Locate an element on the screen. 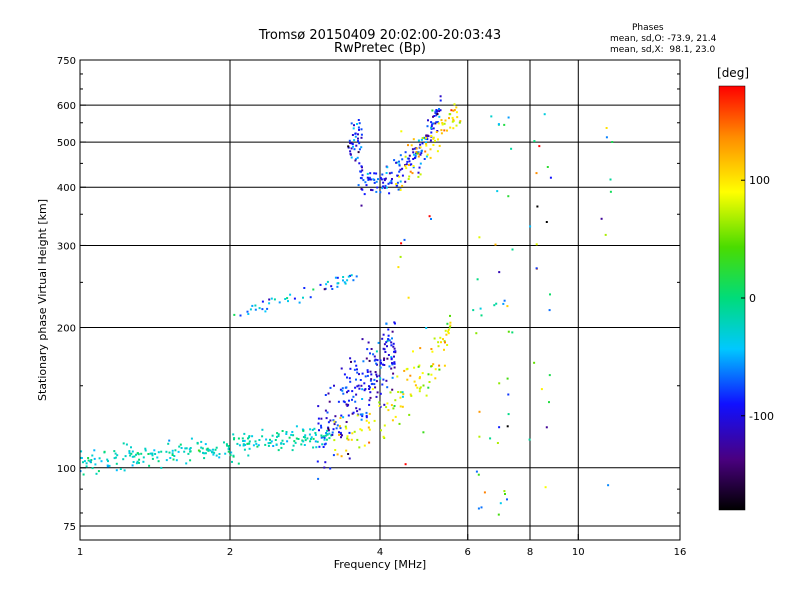 Image resolution: width=800 pixels, height=600 pixels. y-tick-label: 500 is located at coordinates (66, 143).